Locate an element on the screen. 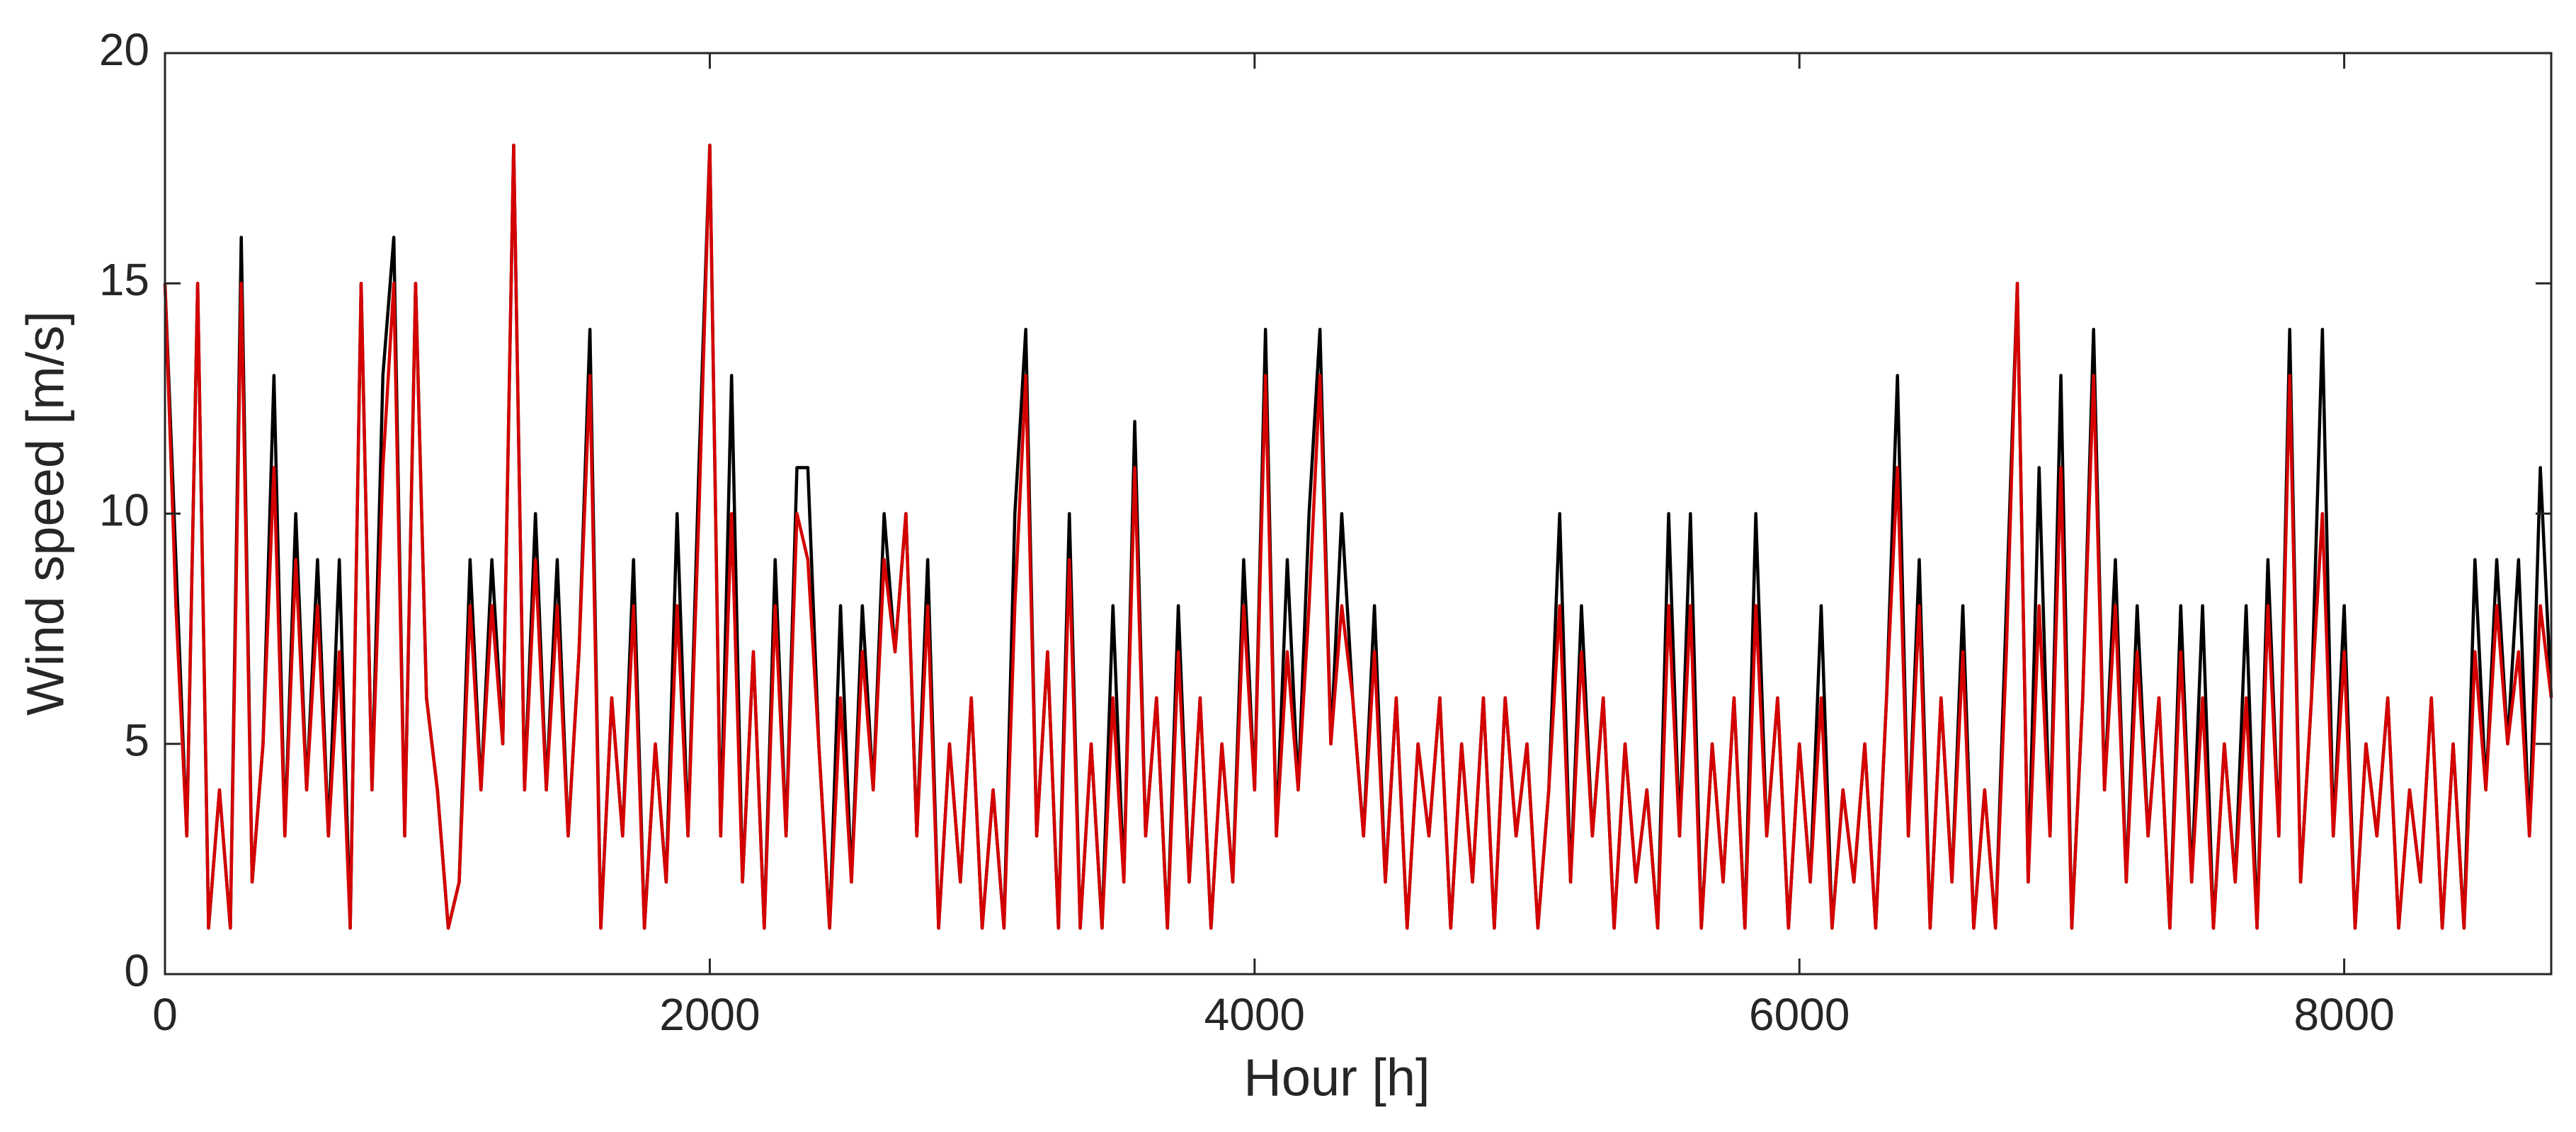  y-tick-label: 20 is located at coordinates (124, 50).